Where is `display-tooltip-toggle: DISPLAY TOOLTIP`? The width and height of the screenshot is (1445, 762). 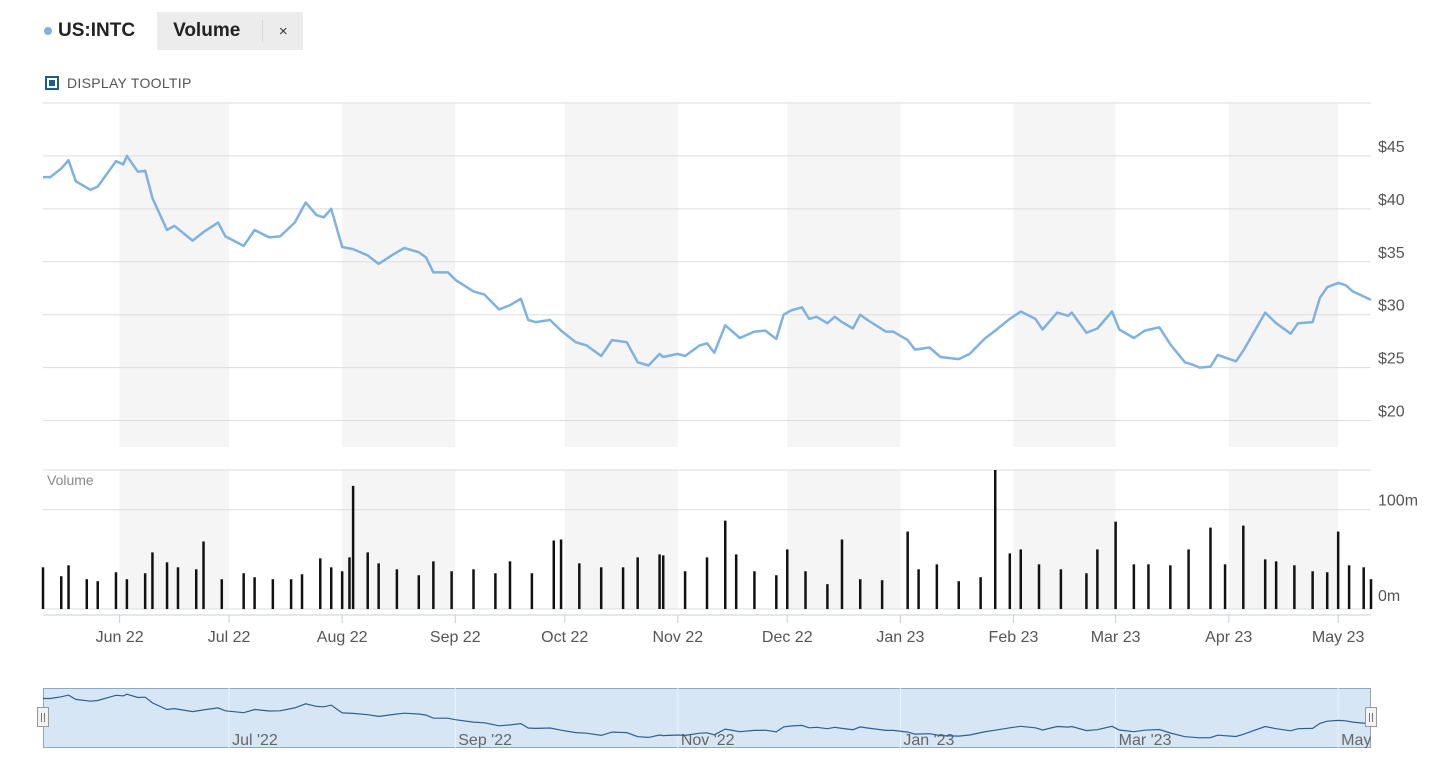 display-tooltip-toggle: DISPLAY TOOLTIP is located at coordinates (118, 83).